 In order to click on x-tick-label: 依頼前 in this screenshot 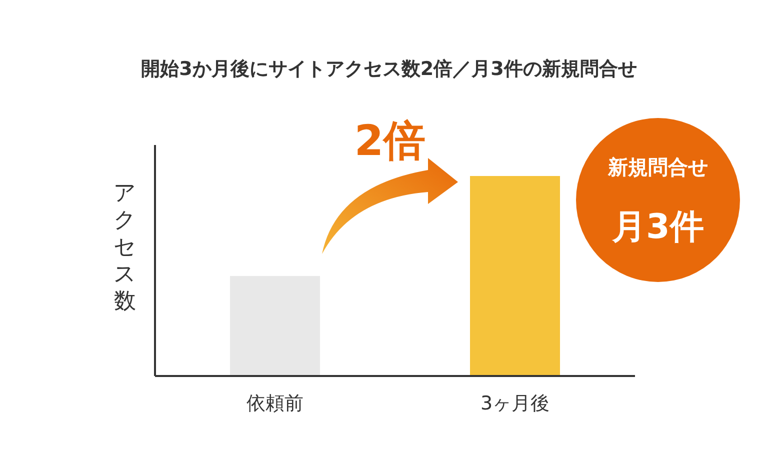, I will do `click(275, 403)`.